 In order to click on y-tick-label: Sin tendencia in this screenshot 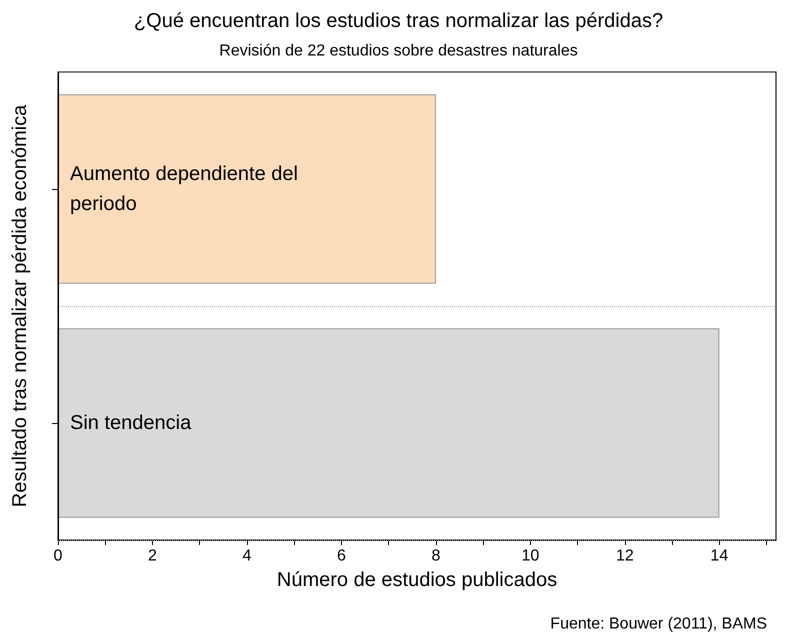, I will do `click(131, 423)`.